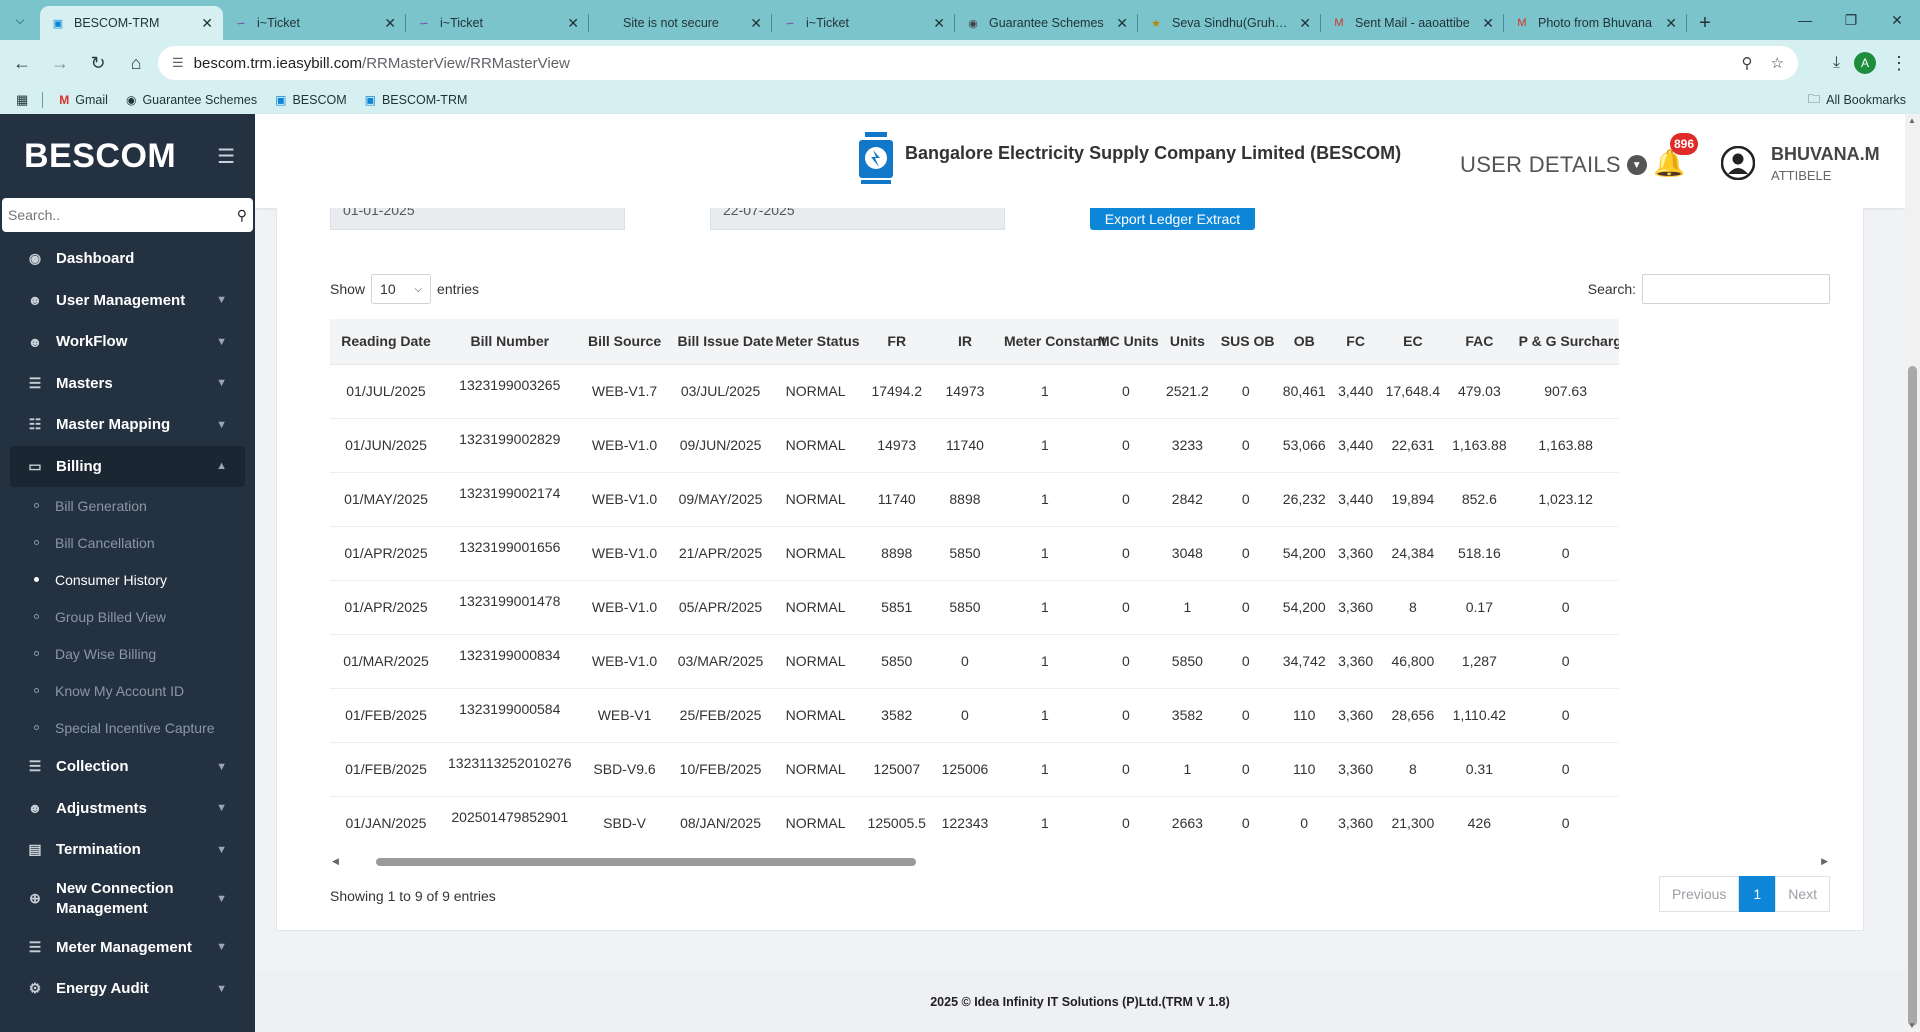  I want to click on tab-search-chevron-icon: ⌵, so click(20, 19).